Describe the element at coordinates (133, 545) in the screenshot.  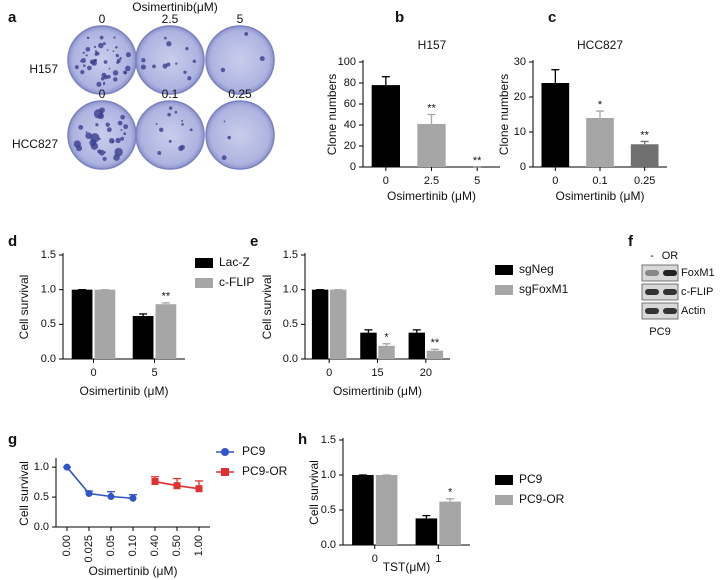
I see `x-tick-label: 0.10` at that location.